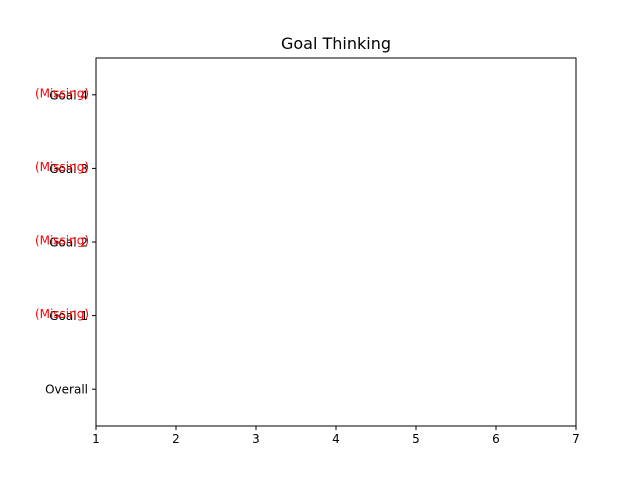 This screenshot has height=480, width=640. Describe the element at coordinates (62, 203) in the screenshot. I see `missing-annotations: (Missing) (Missing) (Missing) (Missing)` at that location.